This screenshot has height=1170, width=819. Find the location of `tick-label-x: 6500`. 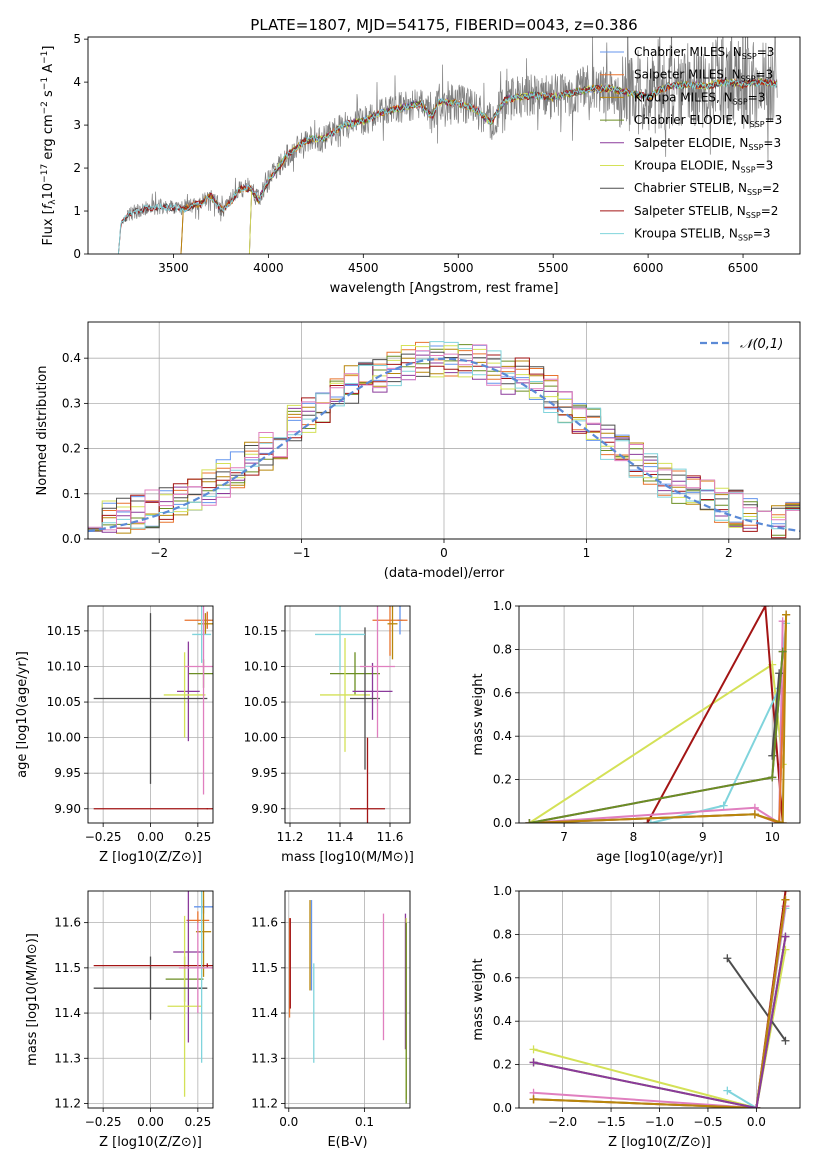

tick-label-x: 6500 is located at coordinates (743, 268).